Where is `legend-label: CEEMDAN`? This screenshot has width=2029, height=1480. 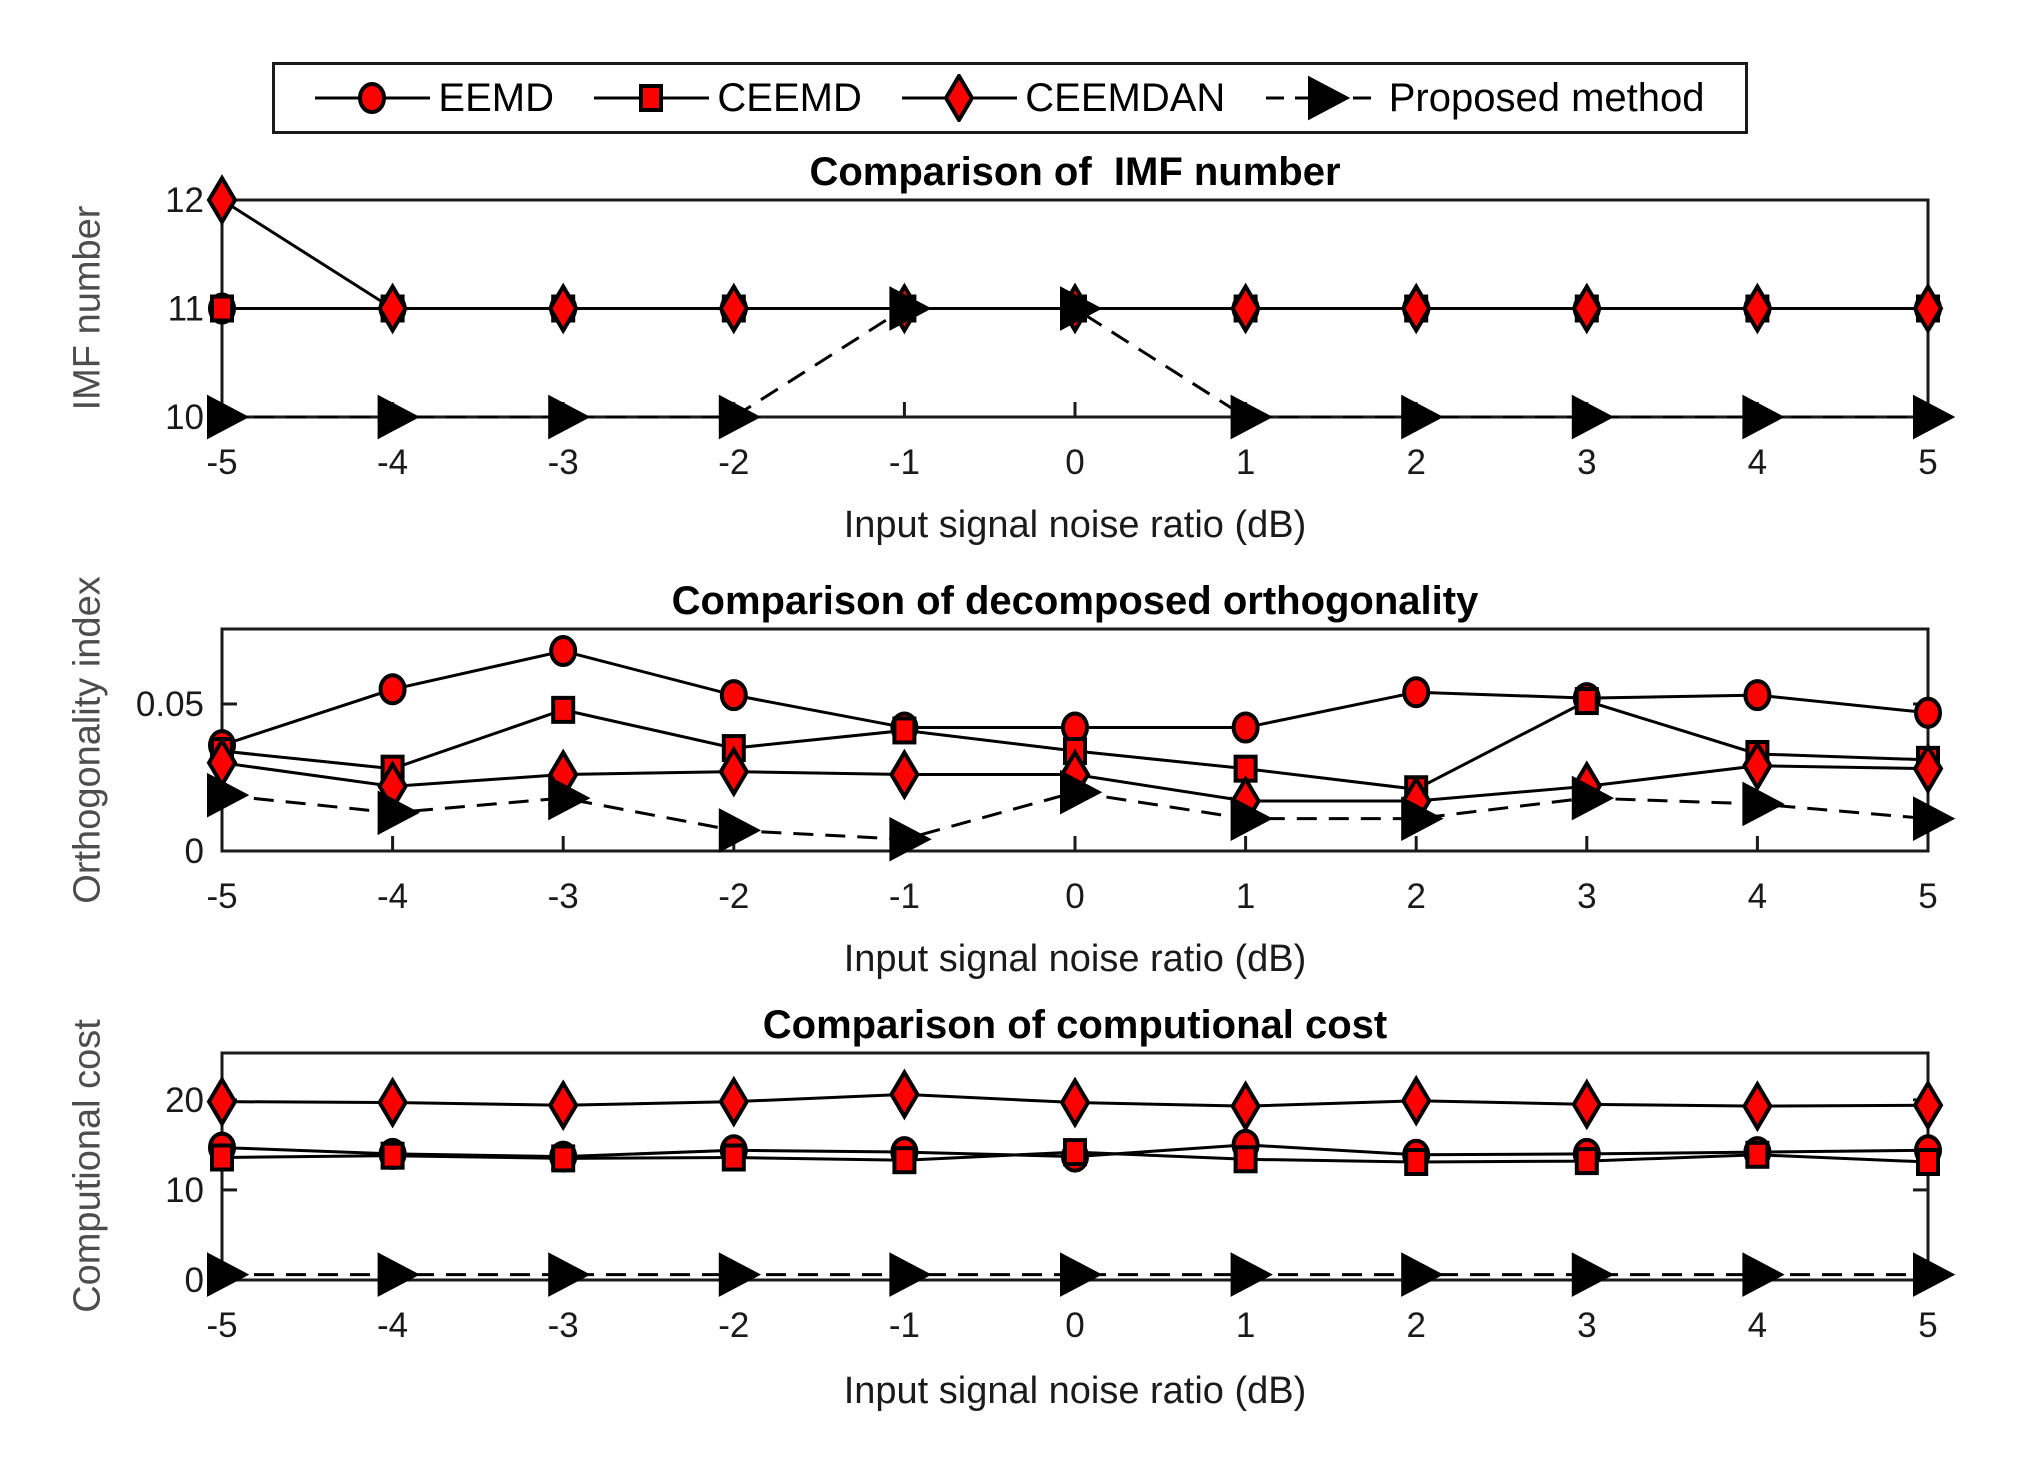 legend-label: CEEMDAN is located at coordinates (1125, 97).